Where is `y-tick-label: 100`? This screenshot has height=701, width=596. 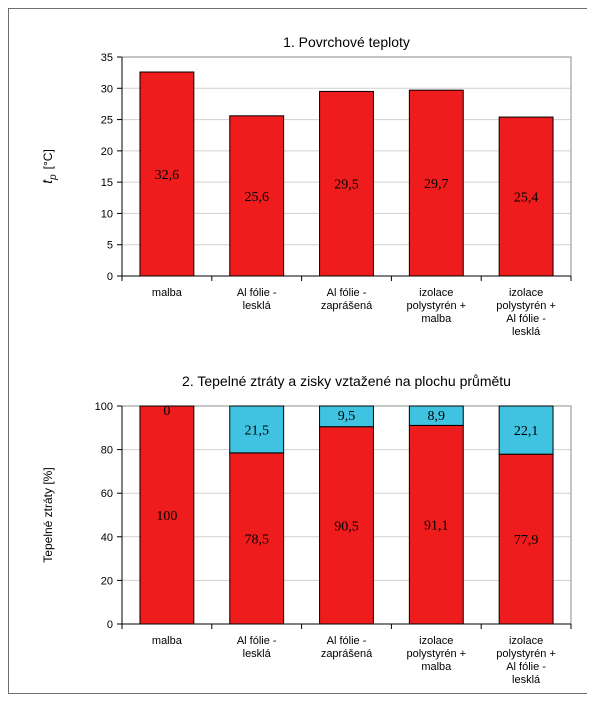
y-tick-label: 100 is located at coordinates (104, 407).